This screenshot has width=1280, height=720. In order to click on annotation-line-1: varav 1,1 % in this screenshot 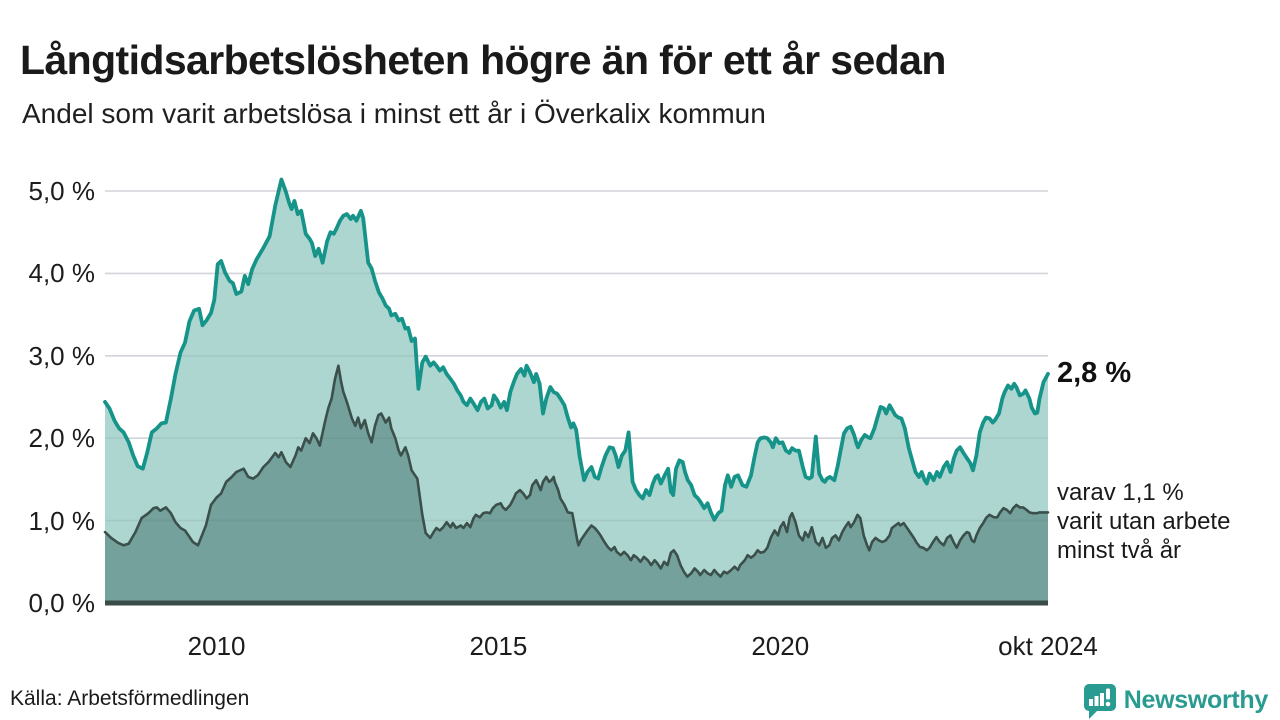, I will do `click(1120, 492)`.